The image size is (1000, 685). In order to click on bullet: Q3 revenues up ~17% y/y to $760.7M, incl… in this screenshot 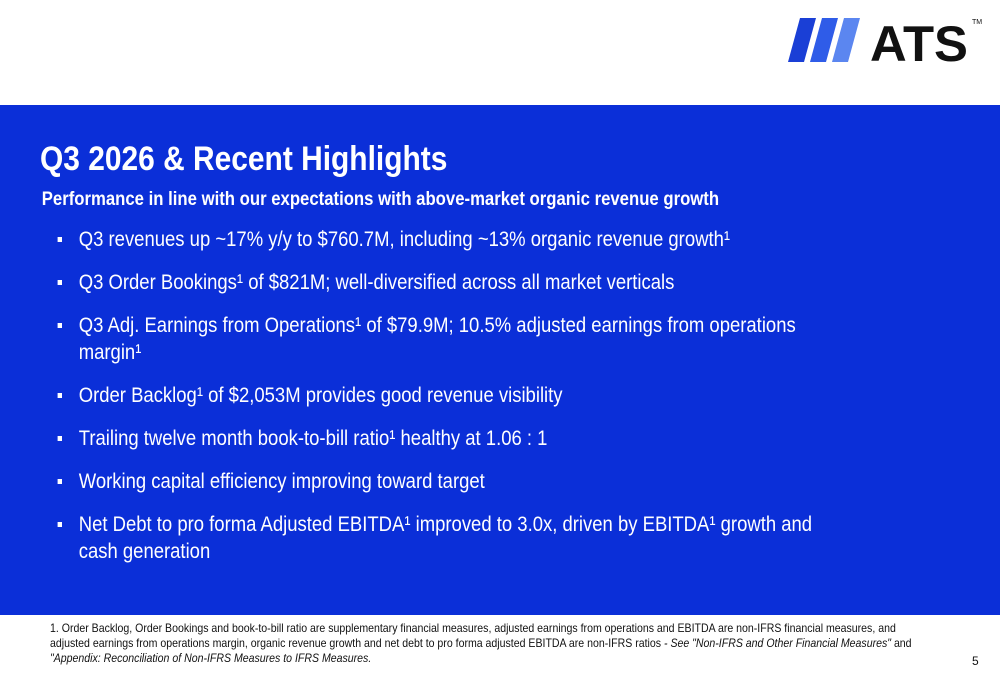, I will do `click(455, 239)`.